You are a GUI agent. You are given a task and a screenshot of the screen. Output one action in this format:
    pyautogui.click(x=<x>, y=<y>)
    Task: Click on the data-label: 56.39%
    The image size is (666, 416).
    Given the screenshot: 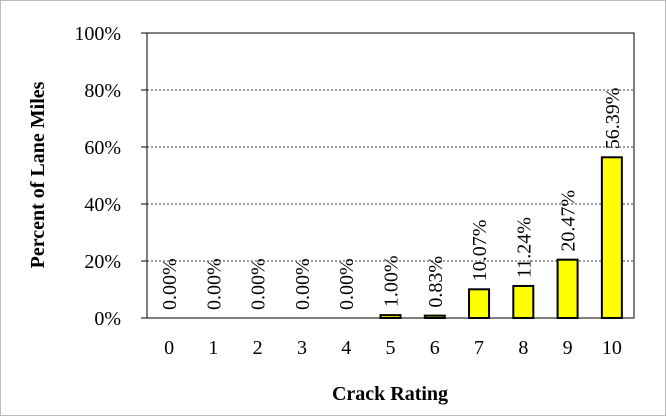 What is the action you would take?
    pyautogui.click(x=613, y=119)
    